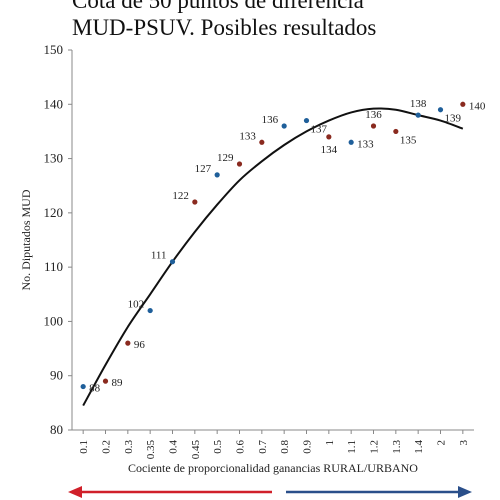  What do you see at coordinates (54, 103) in the screenshot?
I see `y-tick-label: 140` at bounding box center [54, 103].